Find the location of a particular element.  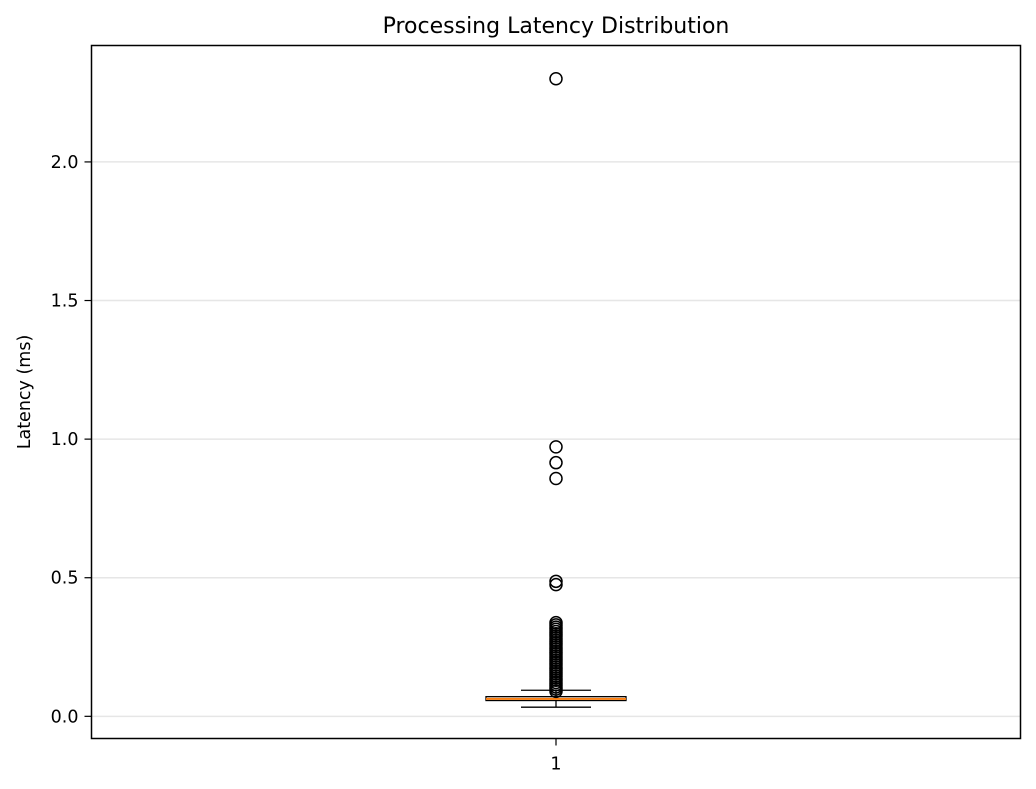

y-tick-label: 0.5 is located at coordinates (65, 579).